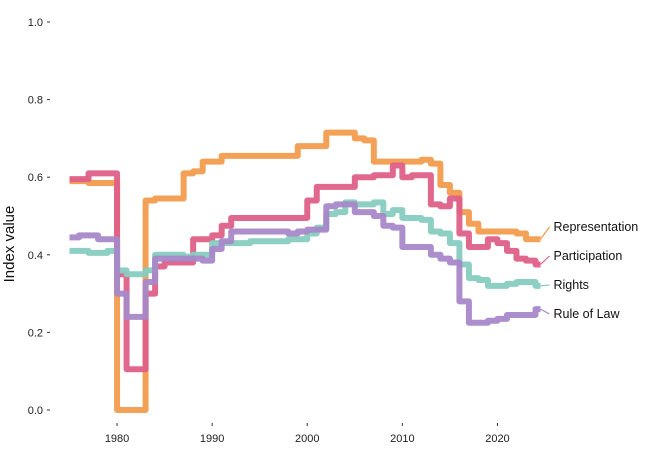 The image size is (668, 472). Describe the element at coordinates (307, 439) in the screenshot. I see `x-tick-label: 2000` at that location.